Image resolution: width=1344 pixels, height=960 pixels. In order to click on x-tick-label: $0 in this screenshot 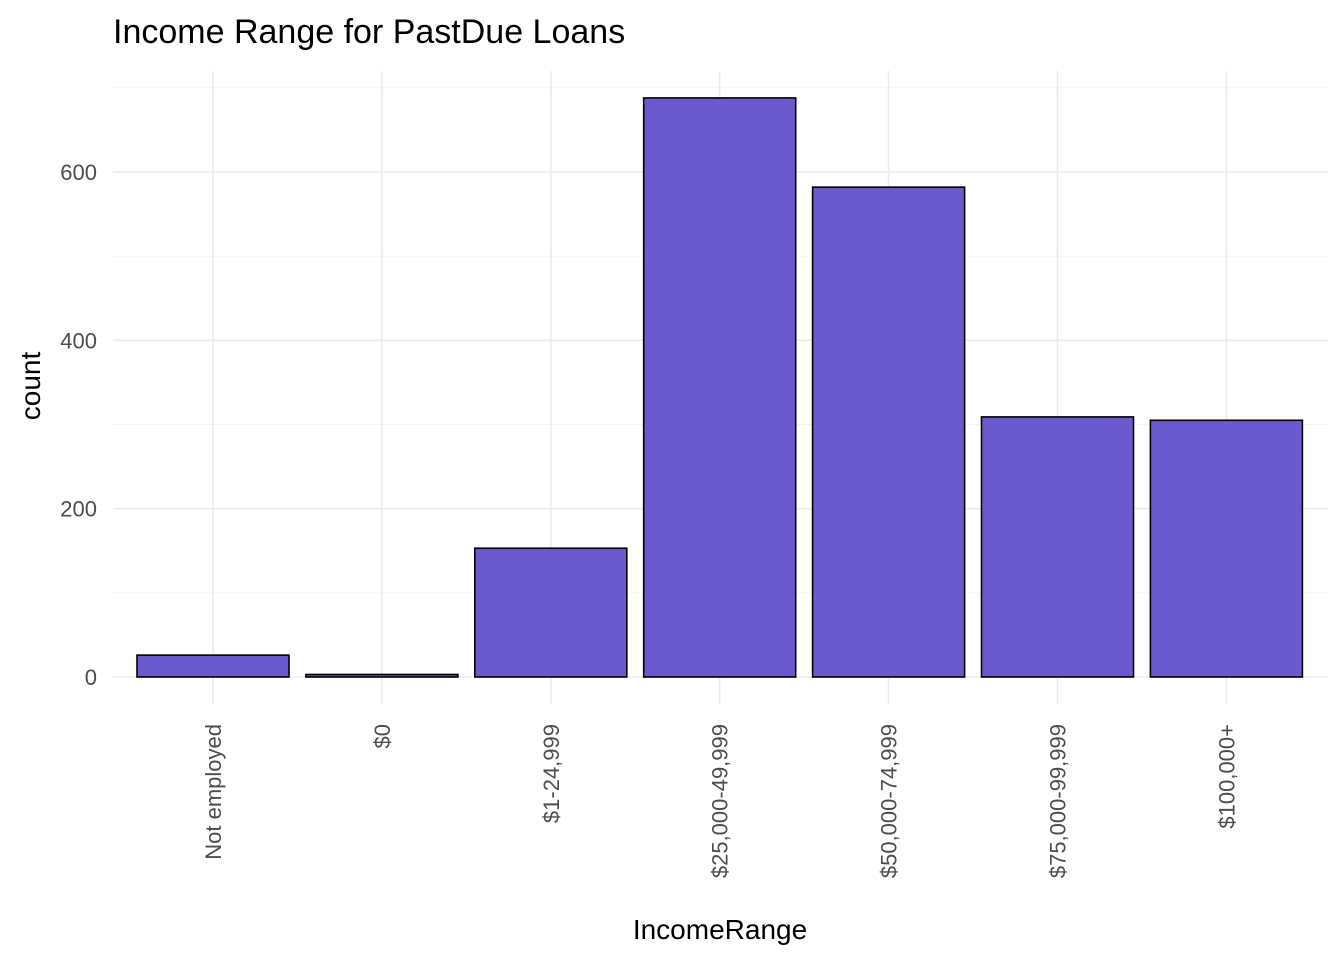, I will do `click(382, 736)`.